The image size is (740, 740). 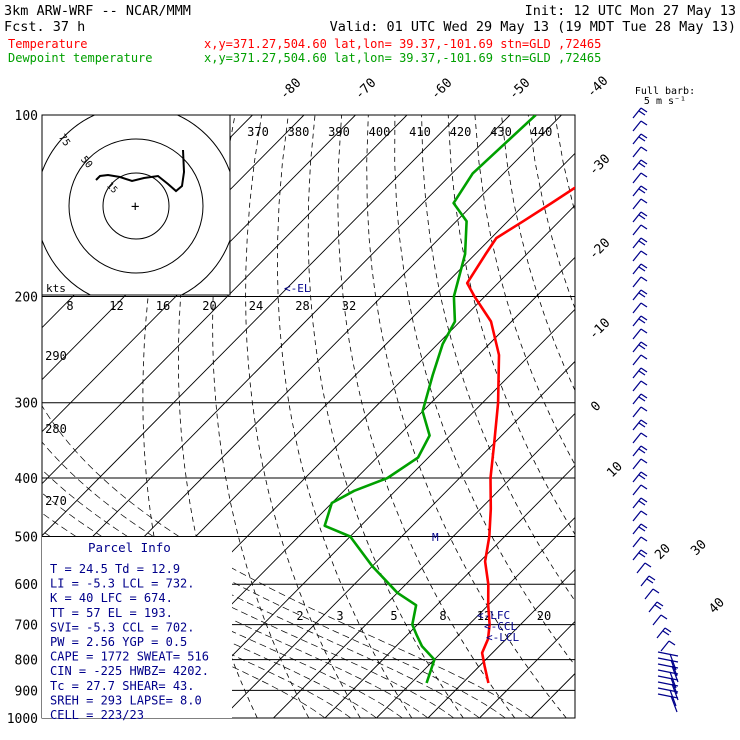 What do you see at coordinates (258, 132) in the screenshot?
I see `theta-label: 370` at bounding box center [258, 132].